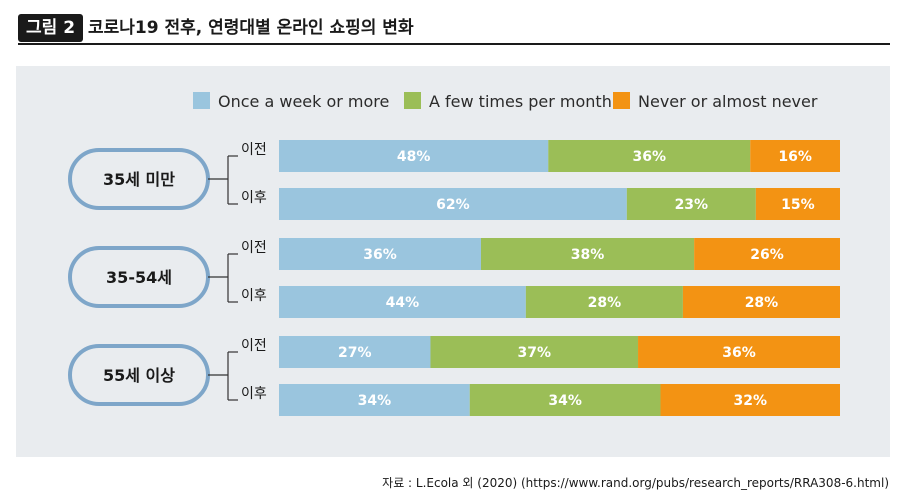 The width and height of the screenshot is (903, 502). I want to click on data-label: 16%, so click(795, 157).